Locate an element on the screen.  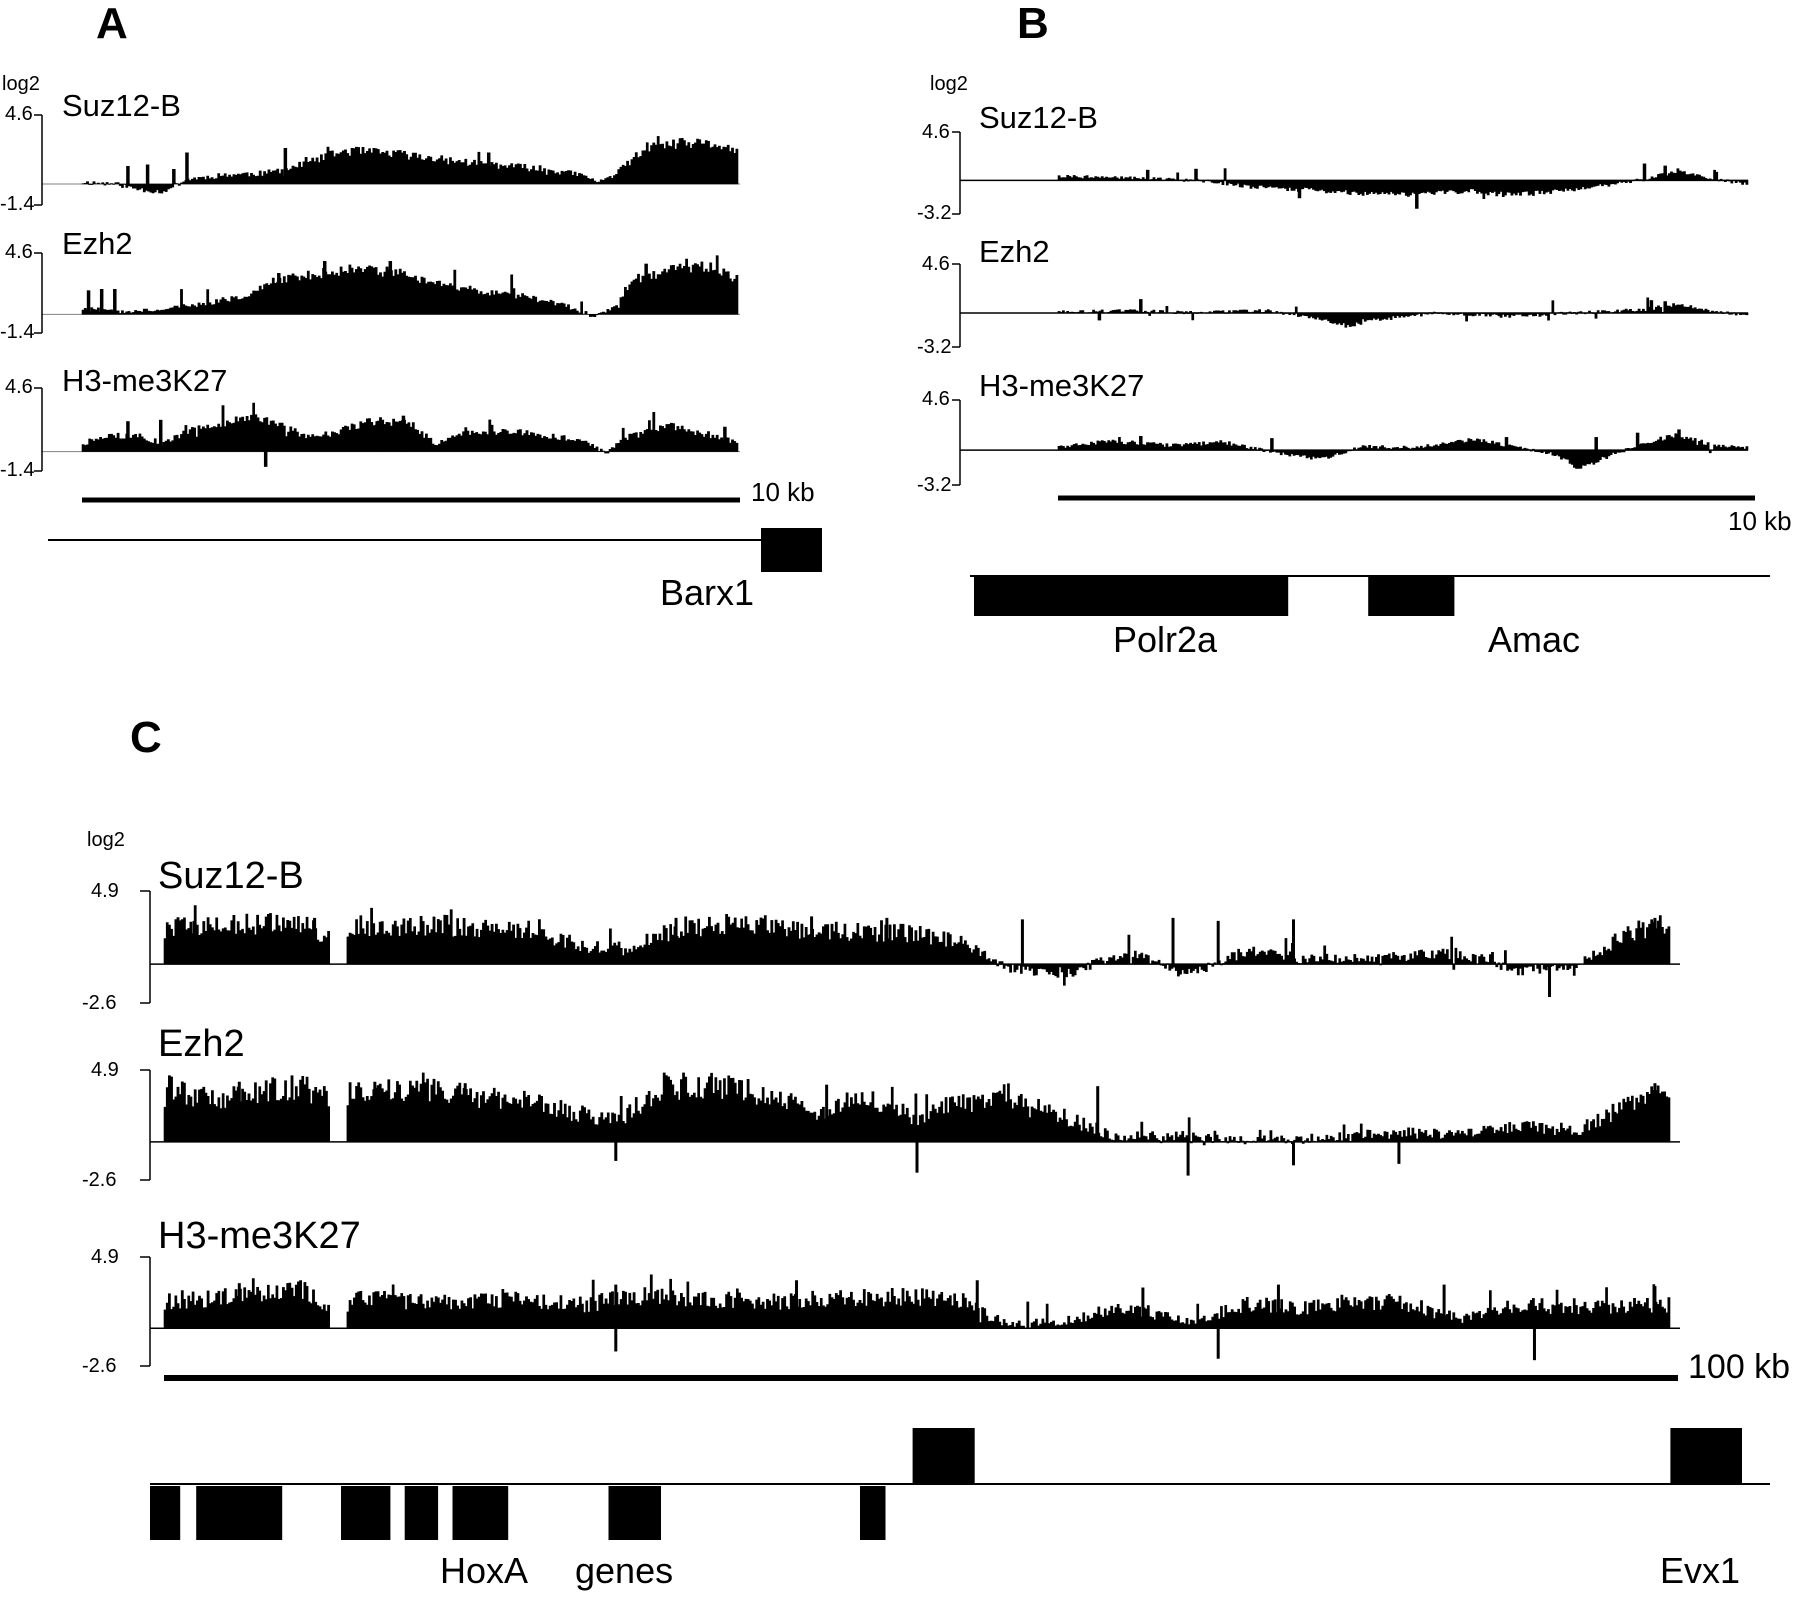
panel-a-track-ezh2-ymax: 4.6 is located at coordinates (19, 252).